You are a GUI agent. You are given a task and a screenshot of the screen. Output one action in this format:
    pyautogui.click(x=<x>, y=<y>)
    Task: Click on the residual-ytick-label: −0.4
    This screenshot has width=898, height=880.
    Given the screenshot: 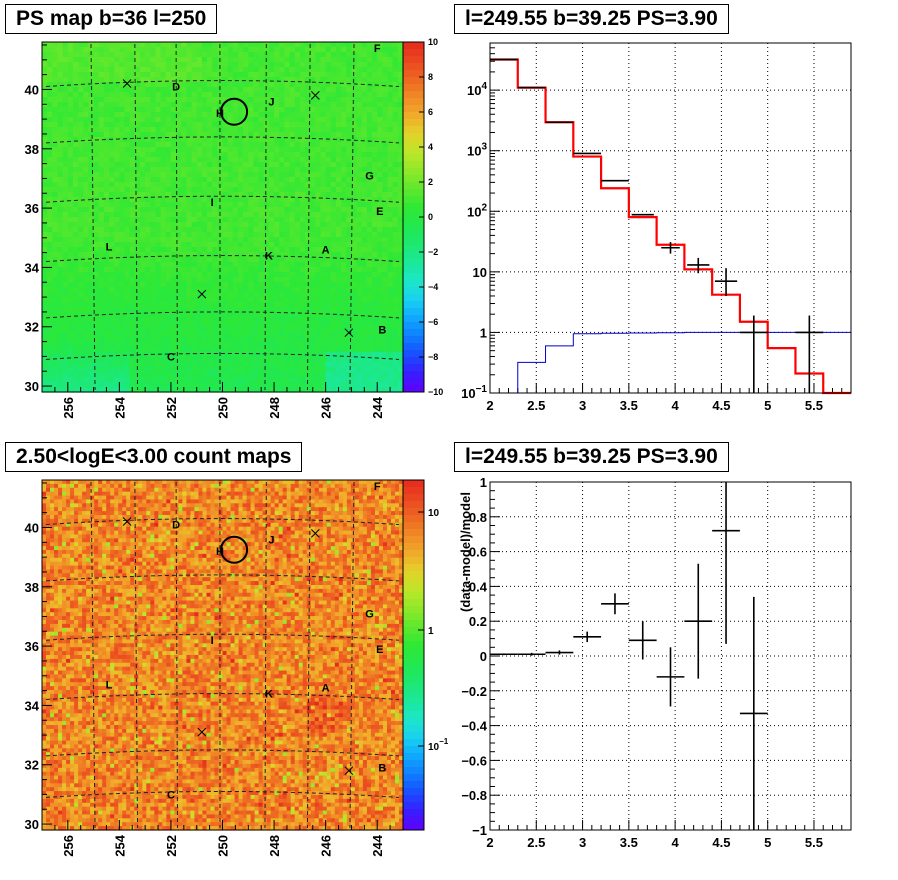 What is the action you would take?
    pyautogui.click(x=474, y=726)
    